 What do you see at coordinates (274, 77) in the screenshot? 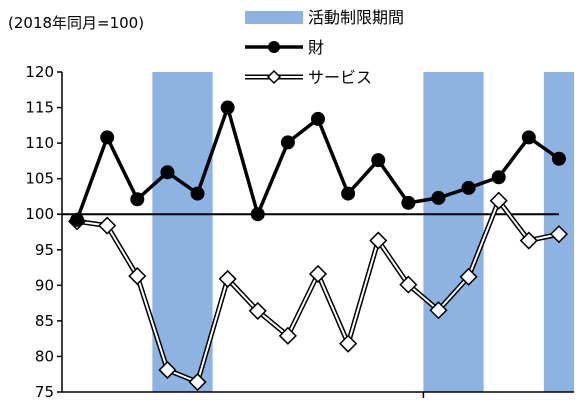
I see `legend-marker-services` at bounding box center [274, 77].